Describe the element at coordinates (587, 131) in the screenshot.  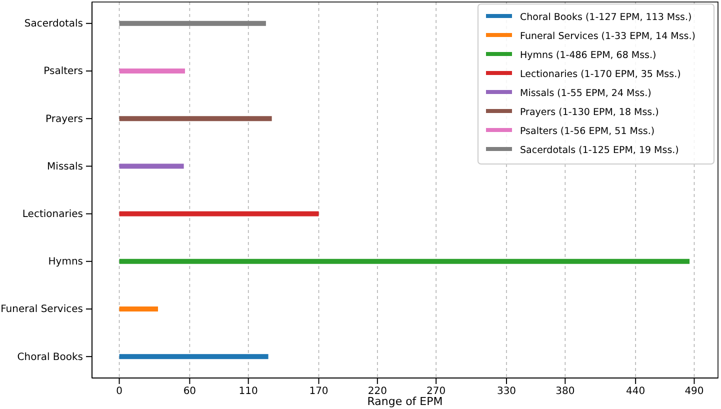
I see `legend-label: Psalters (1-56 EPM, 51 Mss.)` at that location.